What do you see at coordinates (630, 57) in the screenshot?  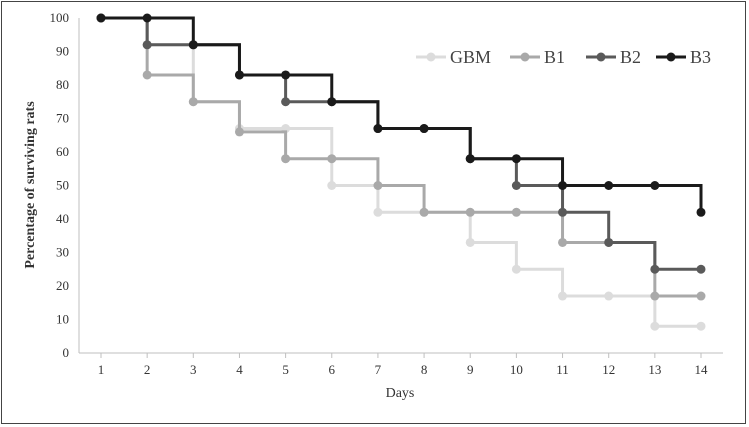 I see `legend-label-b2: B2` at bounding box center [630, 57].